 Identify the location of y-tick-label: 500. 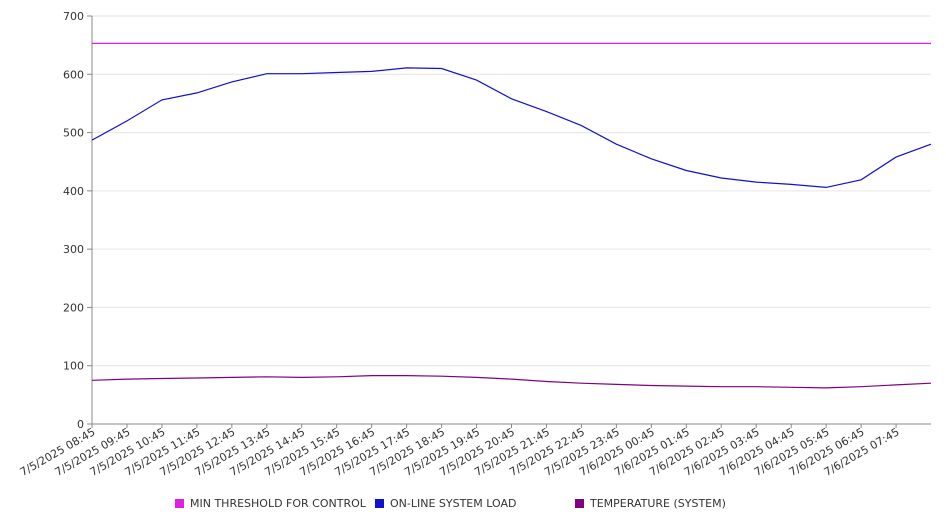
(73, 133).